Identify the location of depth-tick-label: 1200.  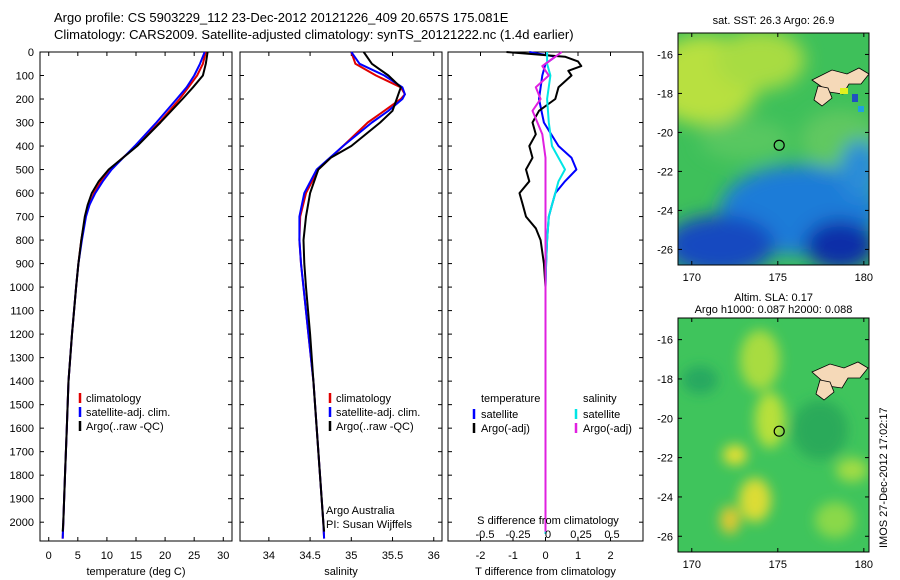
(22, 335).